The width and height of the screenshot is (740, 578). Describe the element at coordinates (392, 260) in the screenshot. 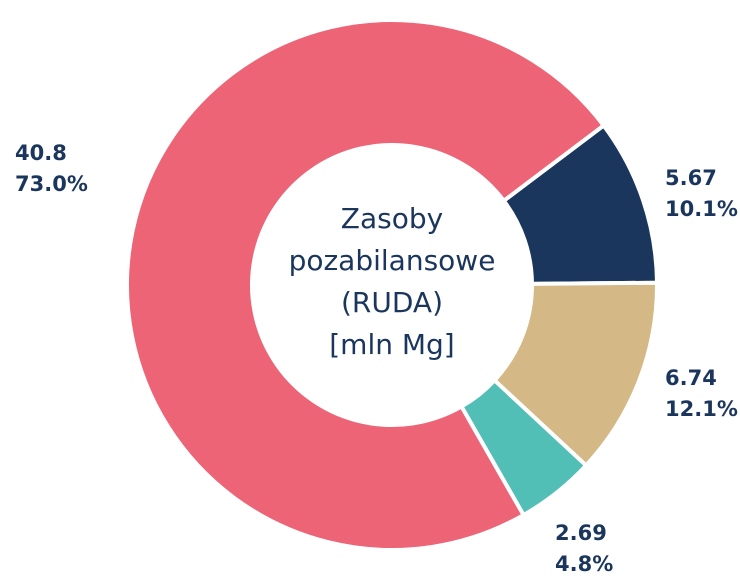

I see `center-title: pozabilansowe` at that location.